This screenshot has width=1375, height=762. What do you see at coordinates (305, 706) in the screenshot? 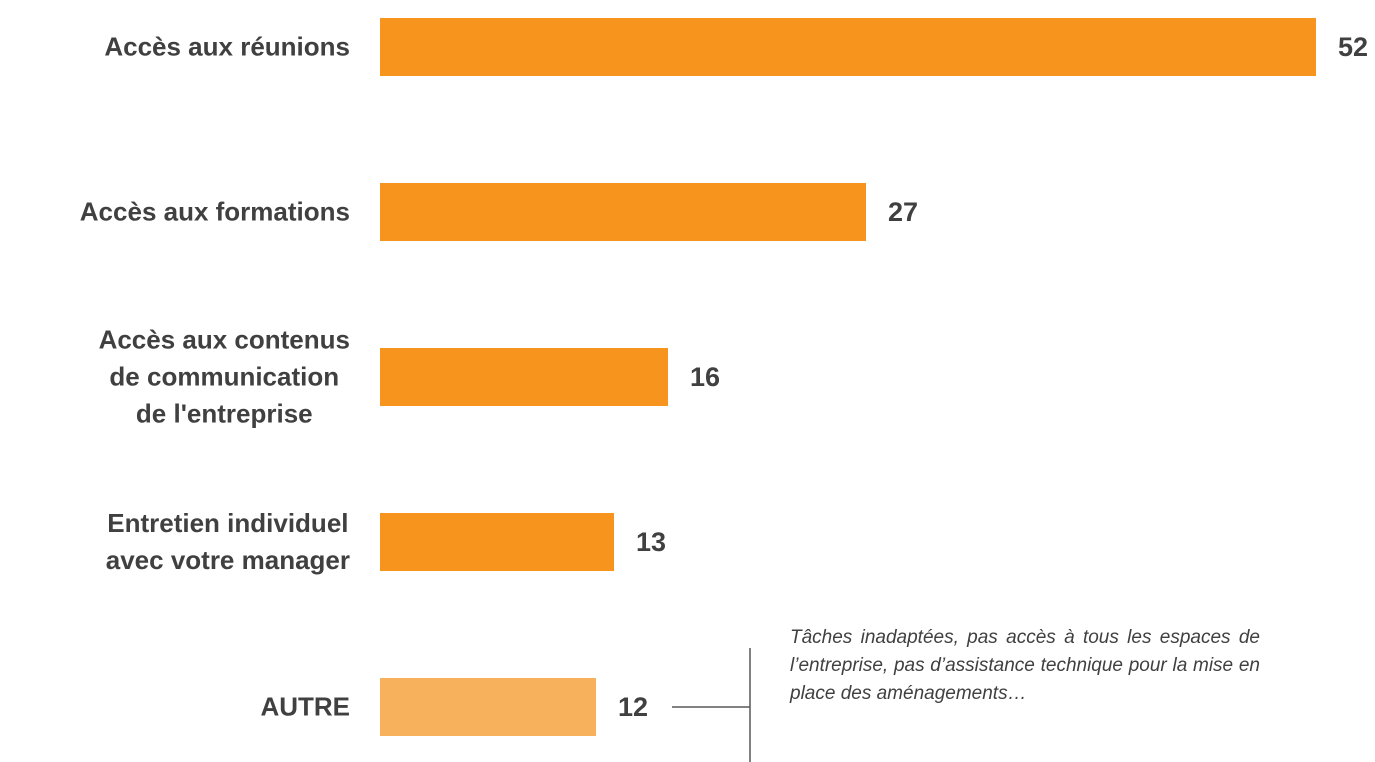
I see `category-label: AUTRE` at bounding box center [305, 706].